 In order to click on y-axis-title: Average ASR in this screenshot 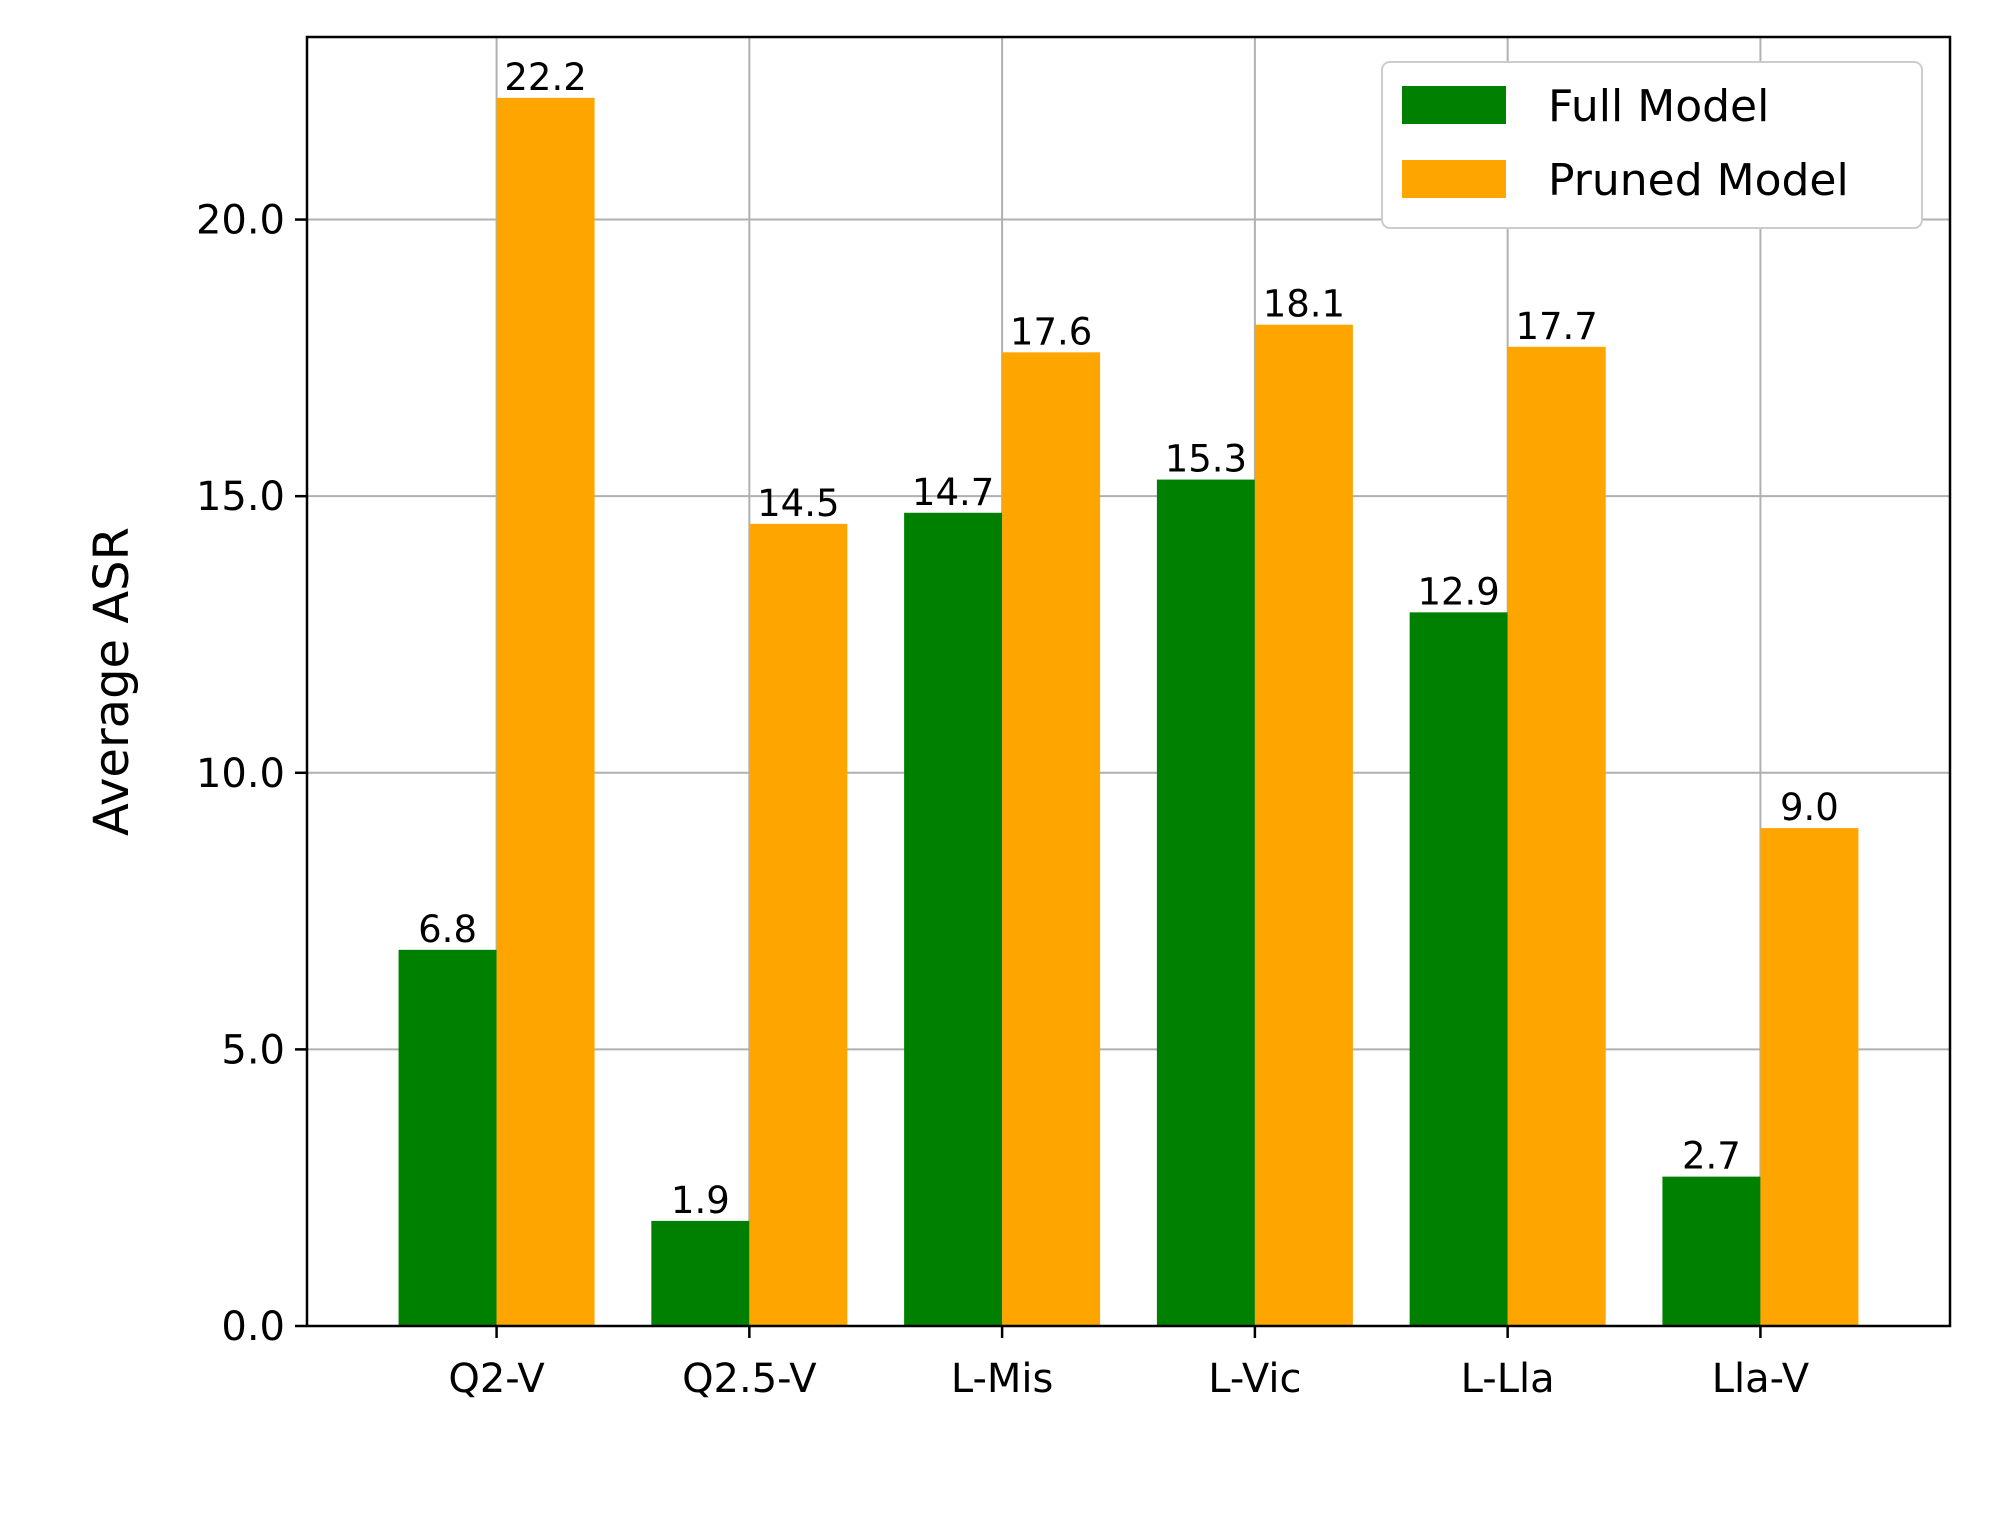, I will do `click(112, 681)`.